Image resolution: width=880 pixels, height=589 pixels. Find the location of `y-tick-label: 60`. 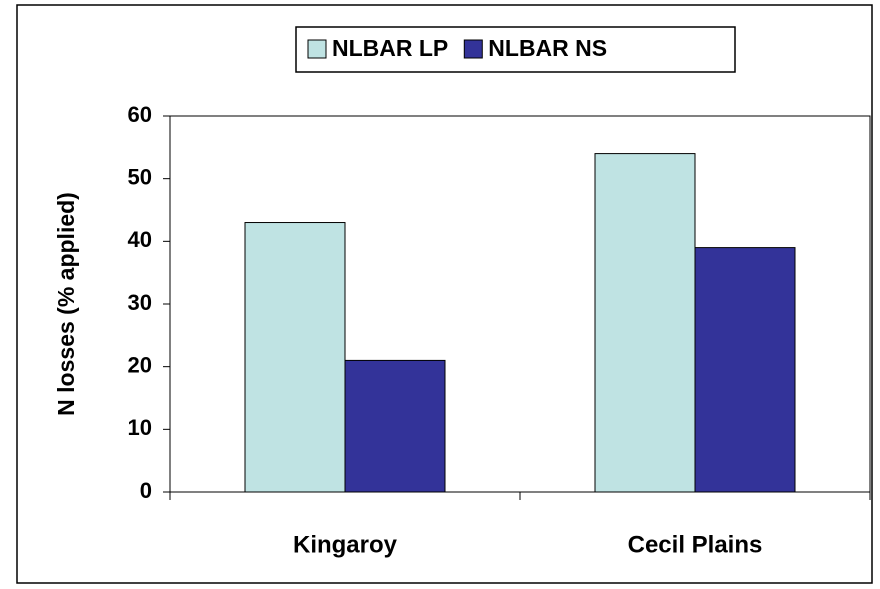

y-tick-label: 60 is located at coordinates (140, 114).